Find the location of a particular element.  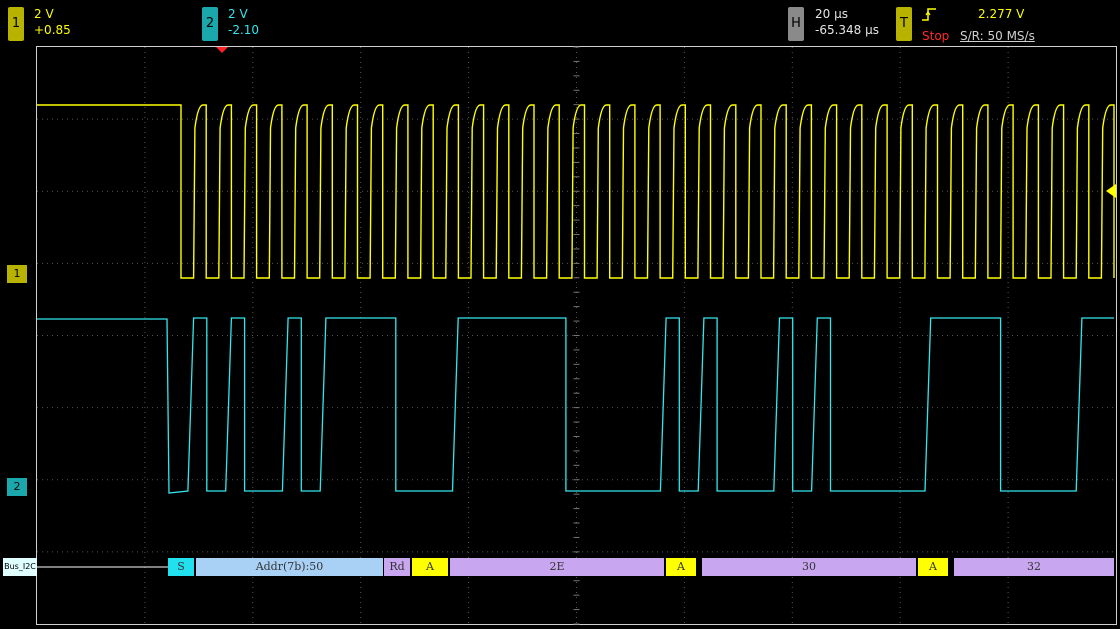

bus-segment-data: 30 is located at coordinates (809, 567).